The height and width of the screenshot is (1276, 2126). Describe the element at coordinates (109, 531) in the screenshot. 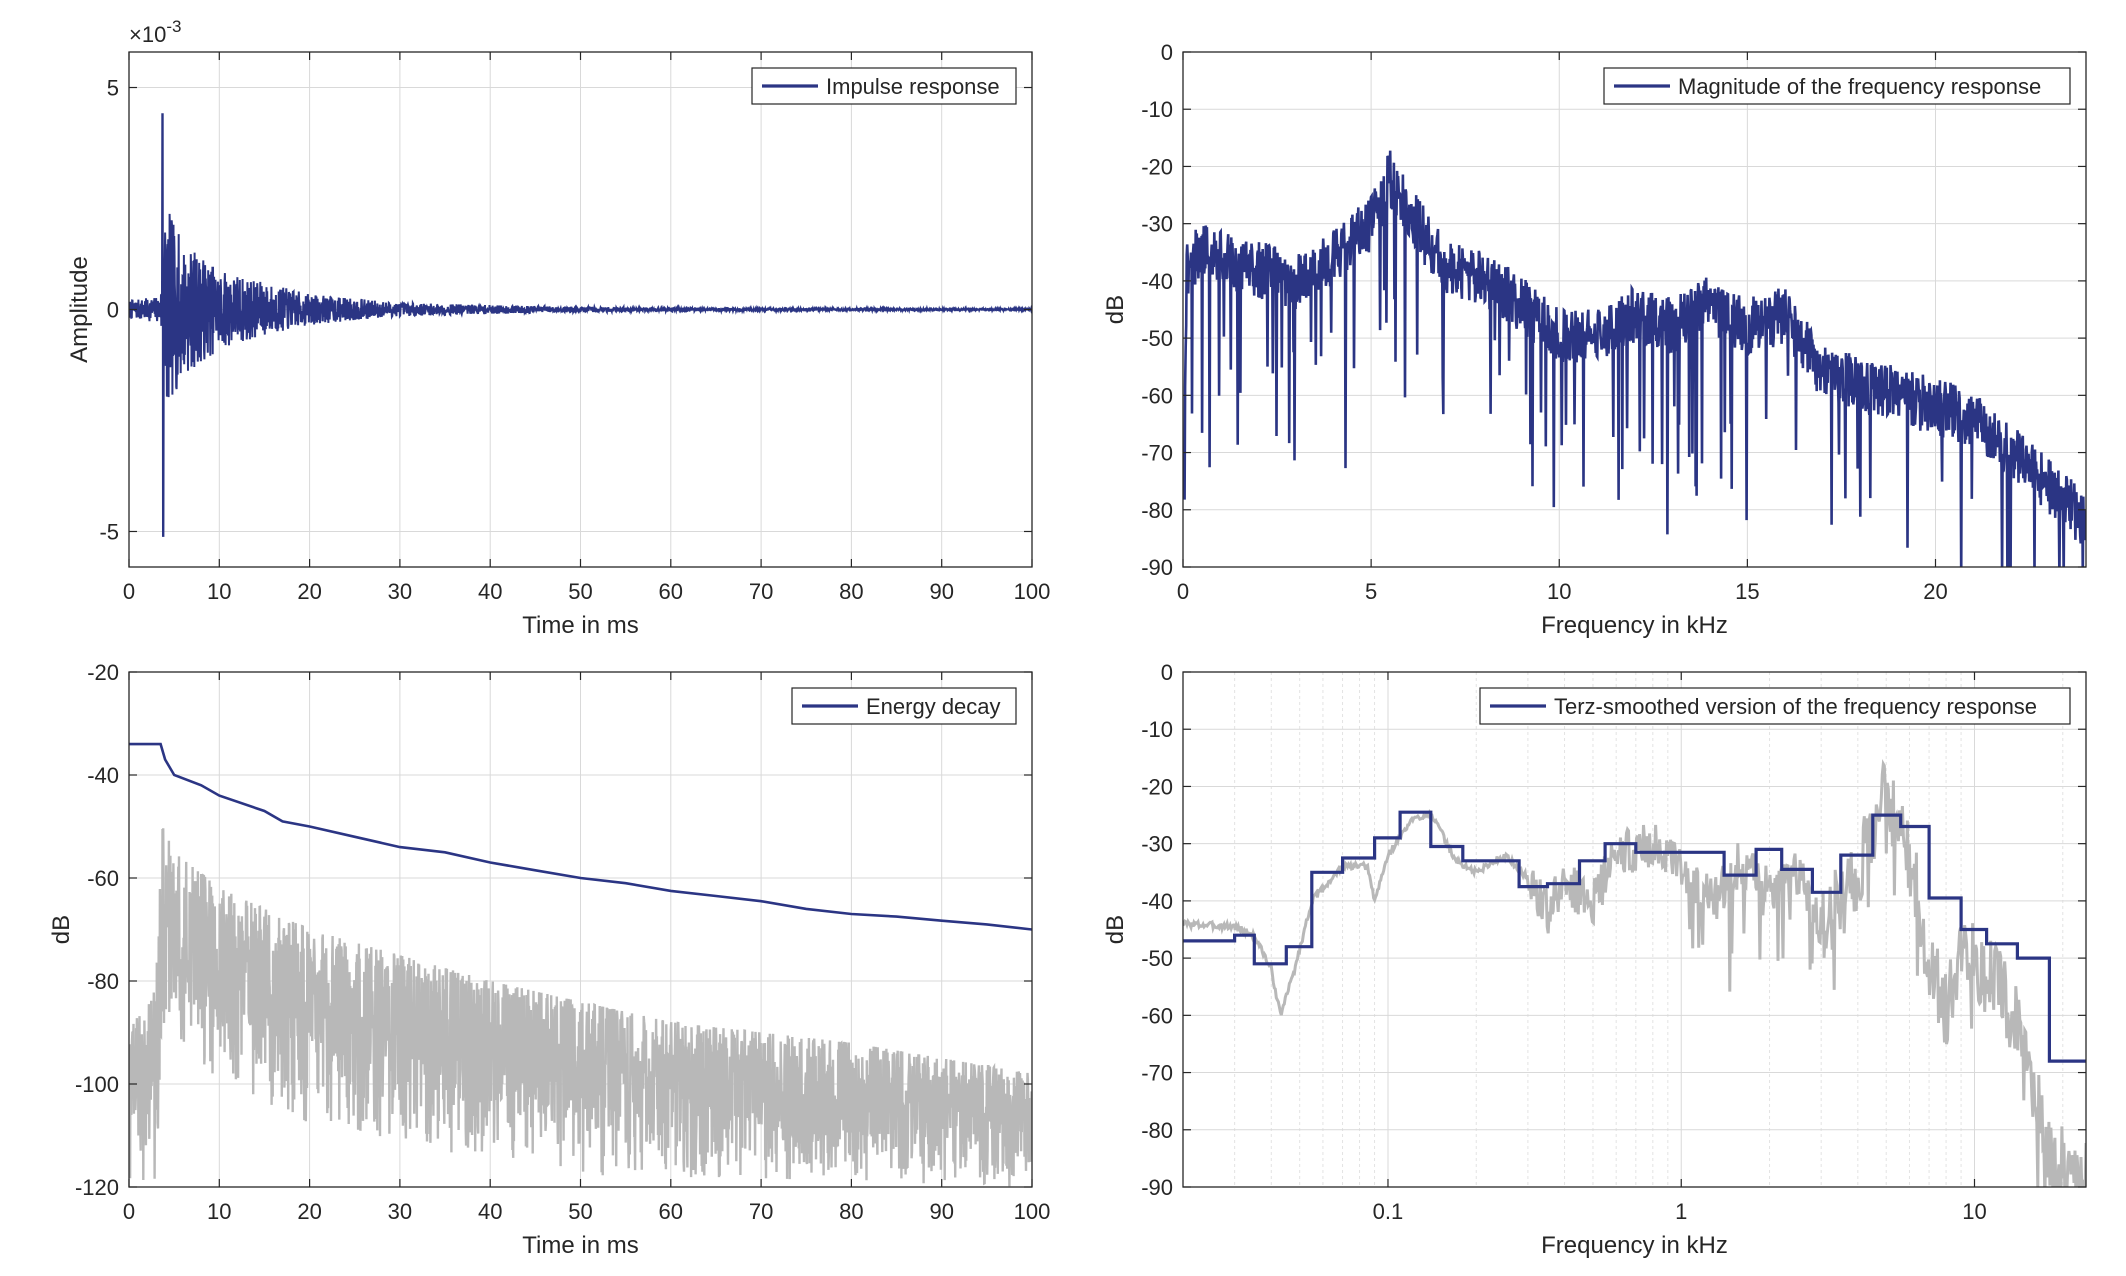

I see `y-tick-label: -5` at that location.